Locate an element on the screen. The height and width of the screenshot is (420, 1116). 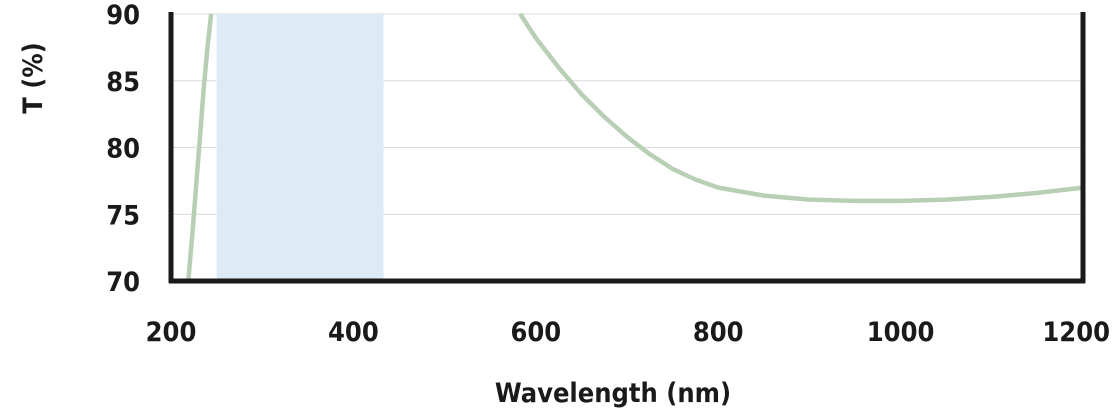
x-tick-label-600: 600 is located at coordinates (535, 332).